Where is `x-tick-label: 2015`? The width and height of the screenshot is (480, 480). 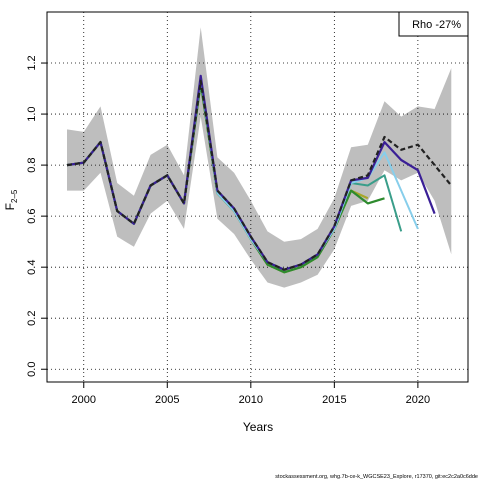
x-tick-label: 2015 is located at coordinates (334, 400).